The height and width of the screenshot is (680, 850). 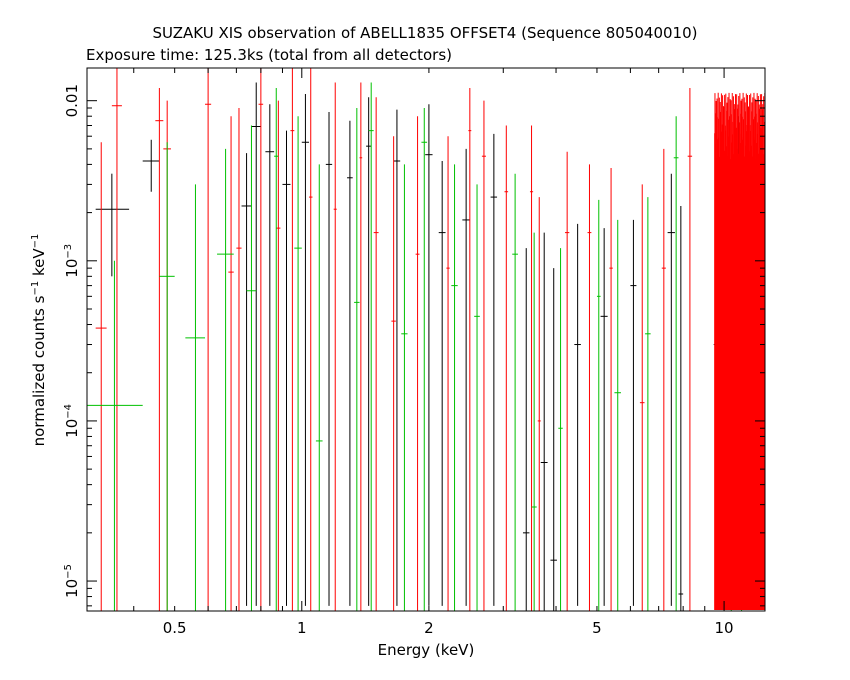 I want to click on y-tick-mantissa: 0.01, so click(x=72, y=100).